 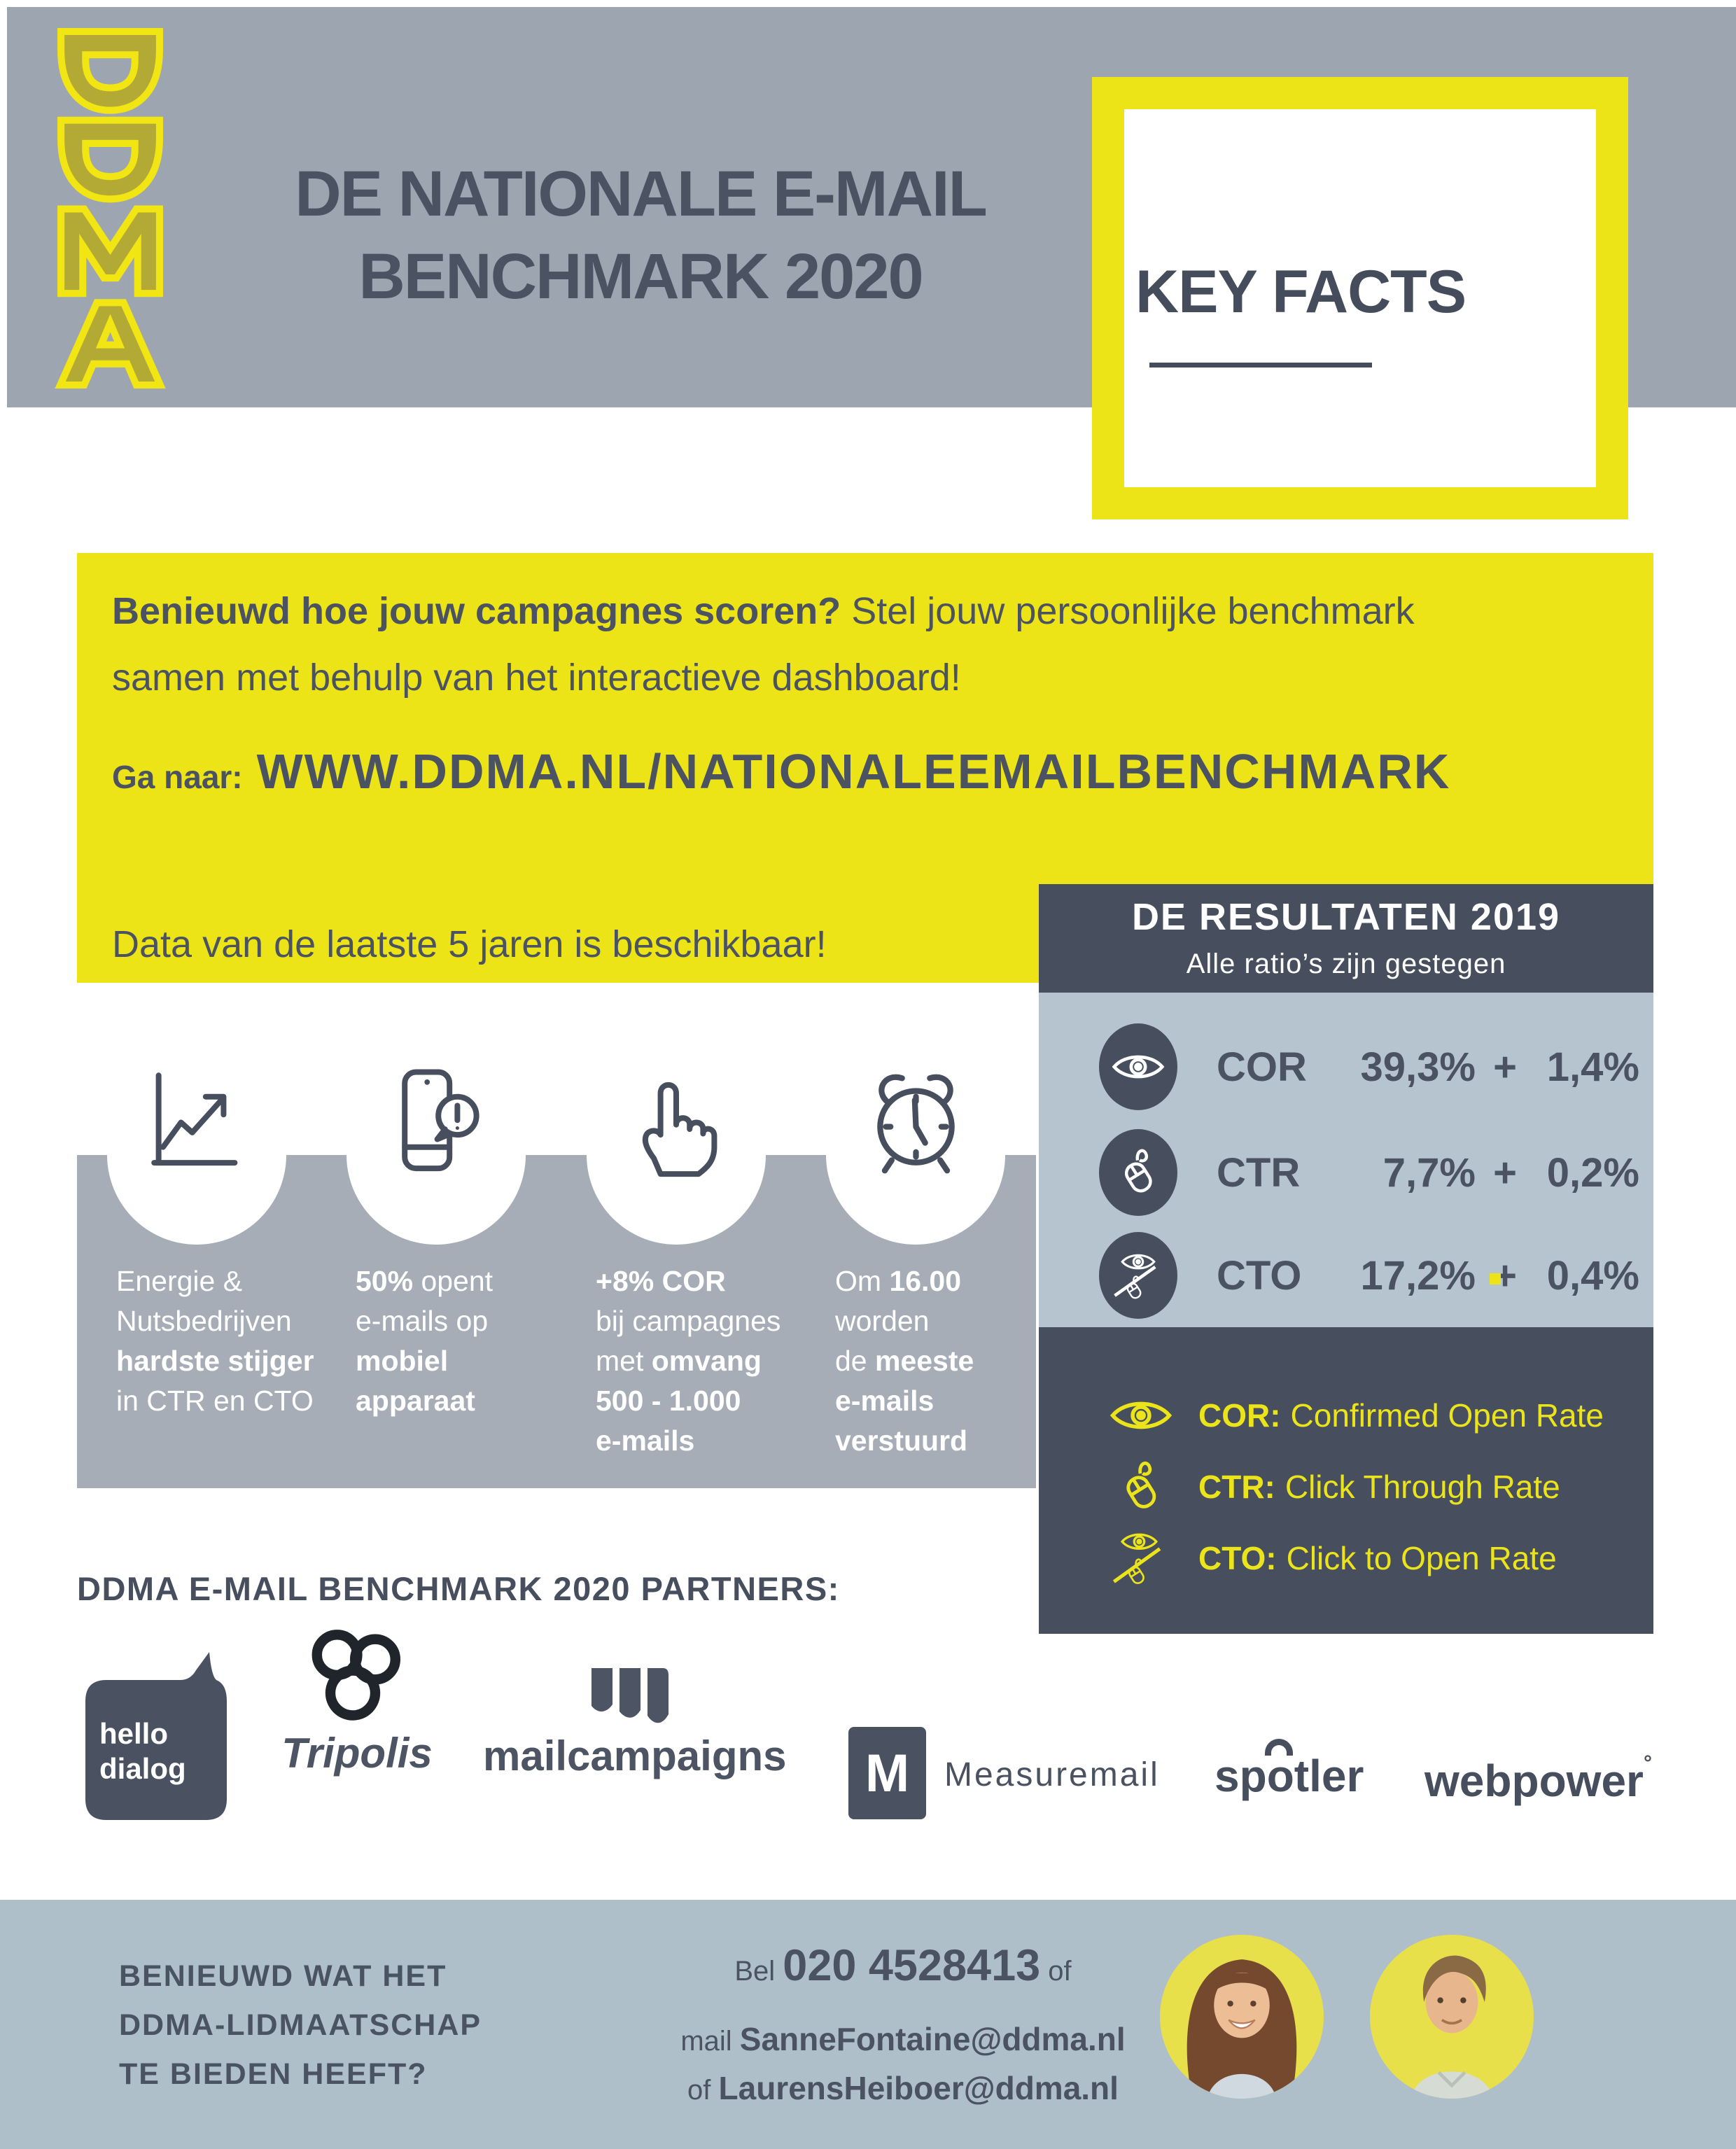 What do you see at coordinates (1592, 1275) in the screenshot?
I see `result-delta: 0,4%` at bounding box center [1592, 1275].